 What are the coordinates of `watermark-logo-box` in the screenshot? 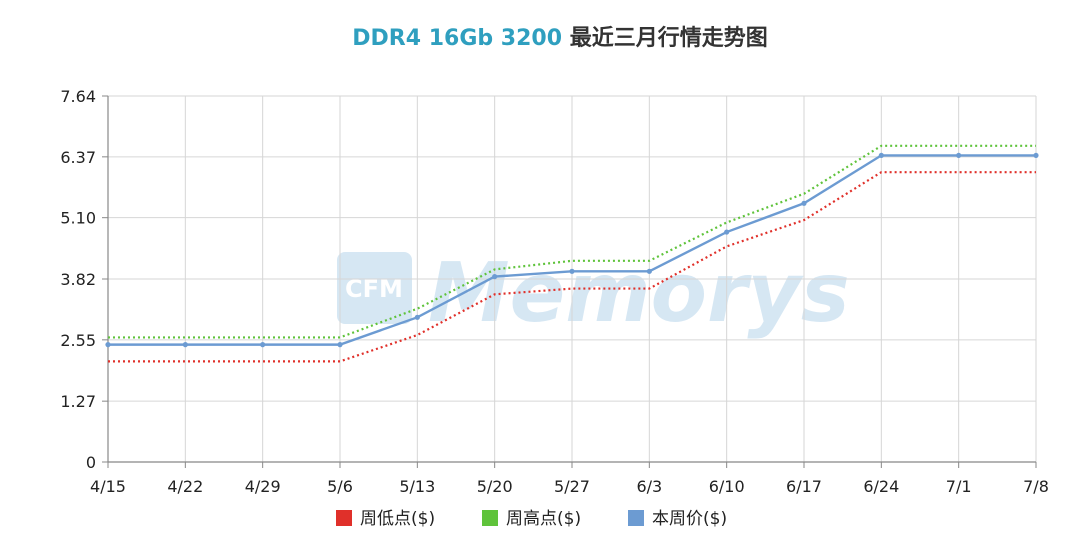 It's located at (374, 288).